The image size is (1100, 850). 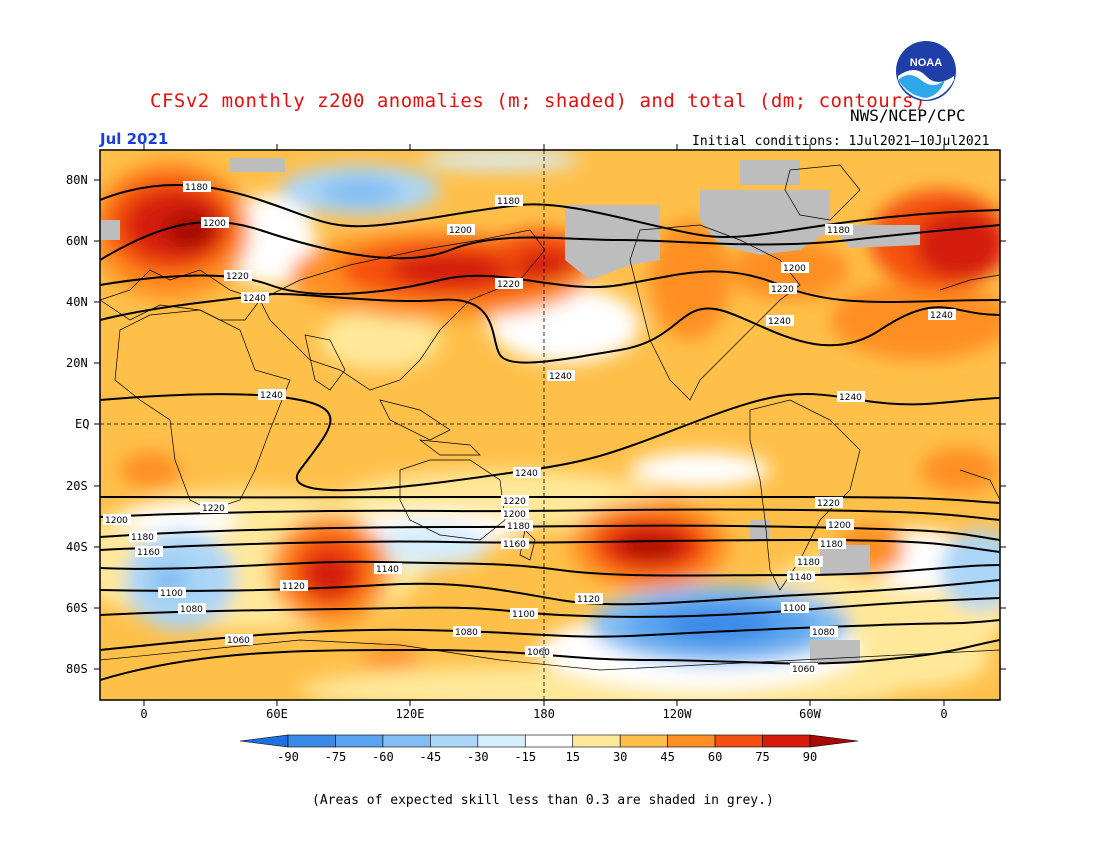 I want to click on legend-tick-label: -30, so click(x=478, y=757).